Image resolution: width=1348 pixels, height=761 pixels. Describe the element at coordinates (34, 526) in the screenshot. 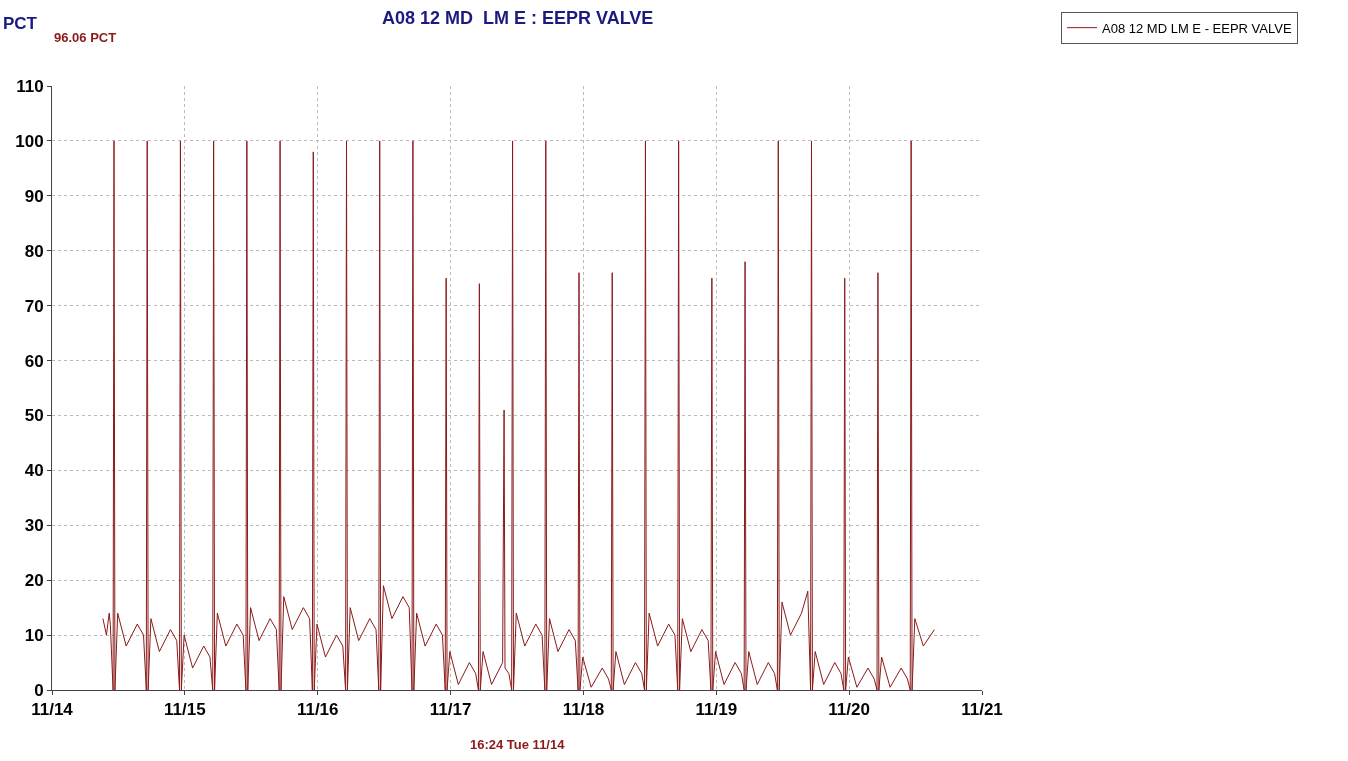

I see `y-tick-label: 30` at that location.